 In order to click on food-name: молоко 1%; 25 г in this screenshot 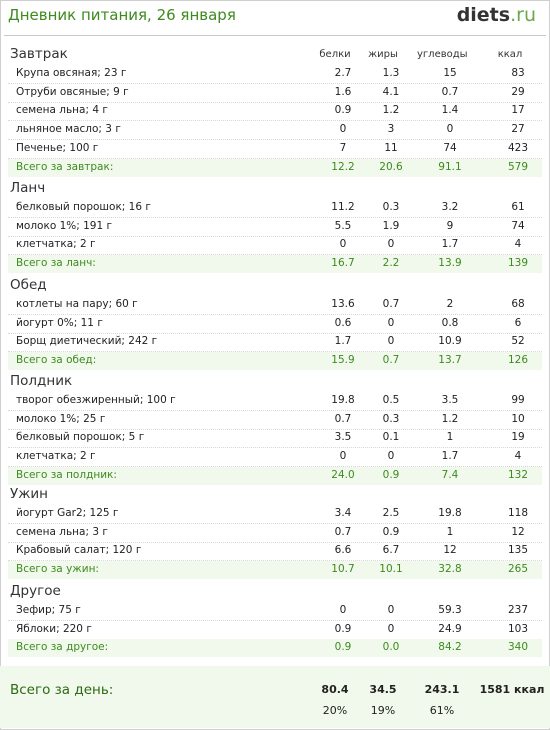, I will do `click(61, 418)`.